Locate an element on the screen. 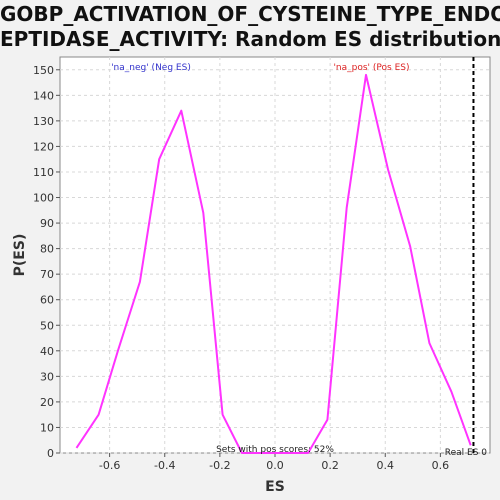  x-tick-label: 0.4 is located at coordinates (386, 465).